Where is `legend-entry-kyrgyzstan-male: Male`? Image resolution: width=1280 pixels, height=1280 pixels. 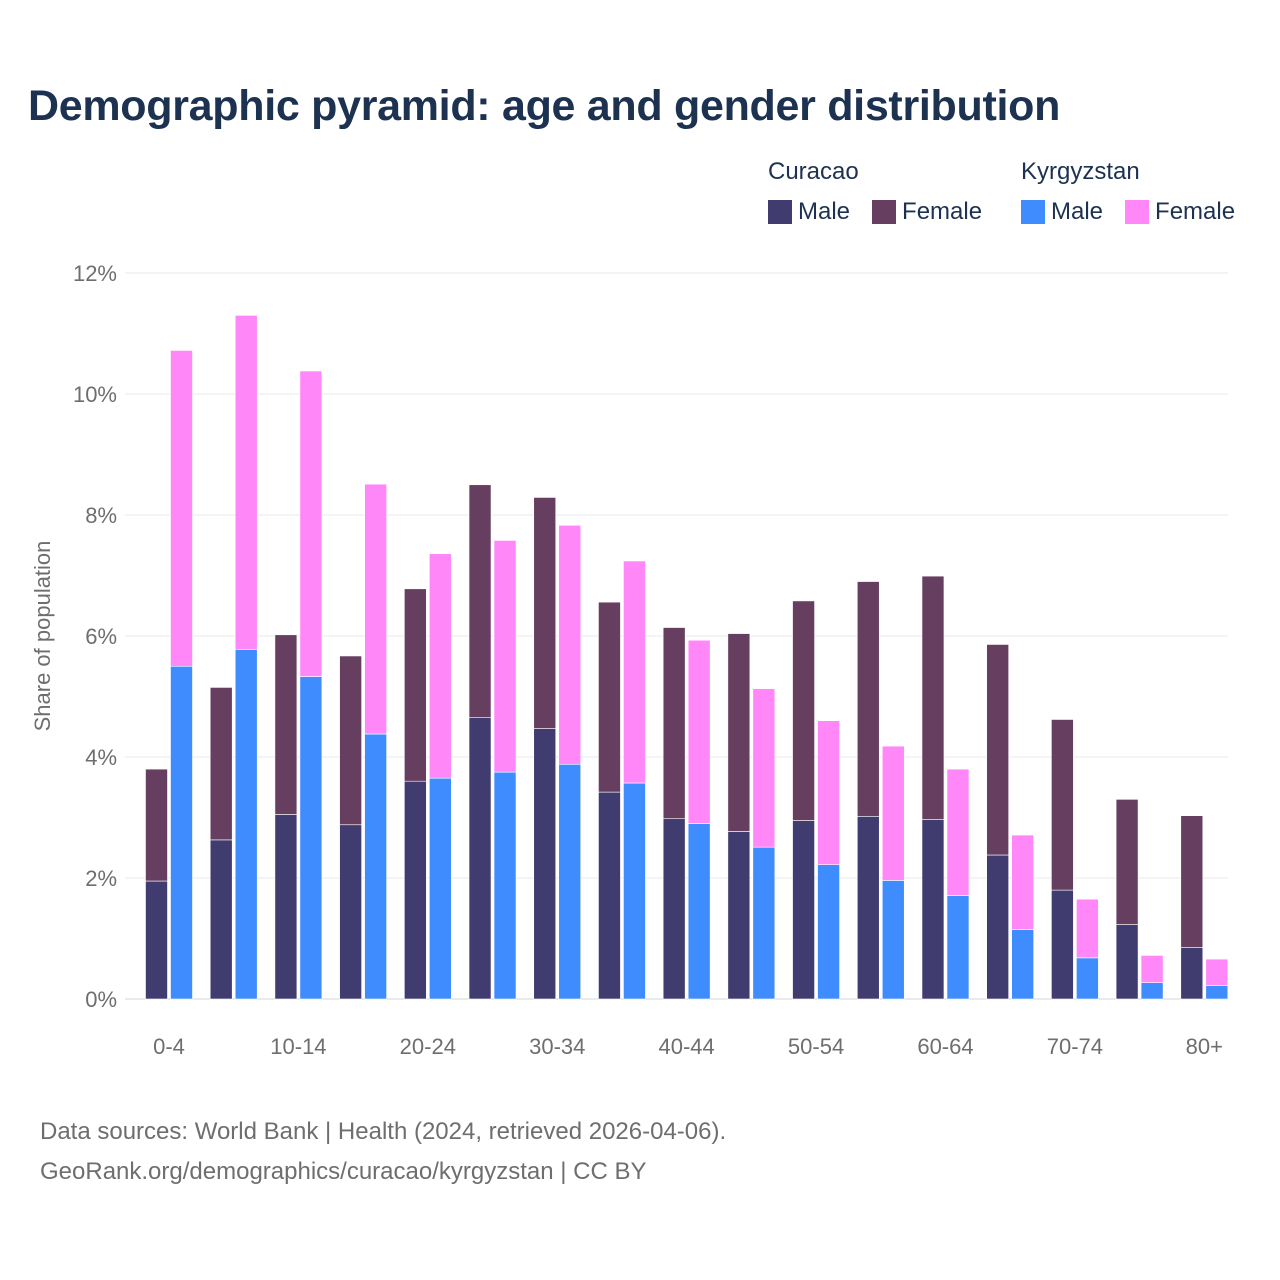
legend-entry-kyrgyzstan-male: Male is located at coordinates (1062, 212).